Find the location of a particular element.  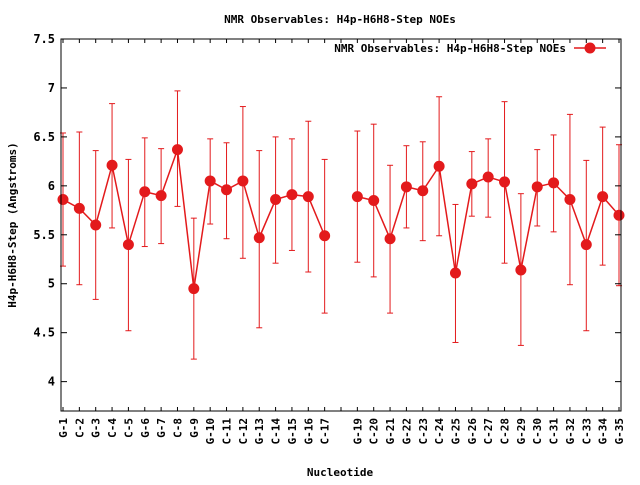

x-tick-label: G-35 is located at coordinates (619, 431).